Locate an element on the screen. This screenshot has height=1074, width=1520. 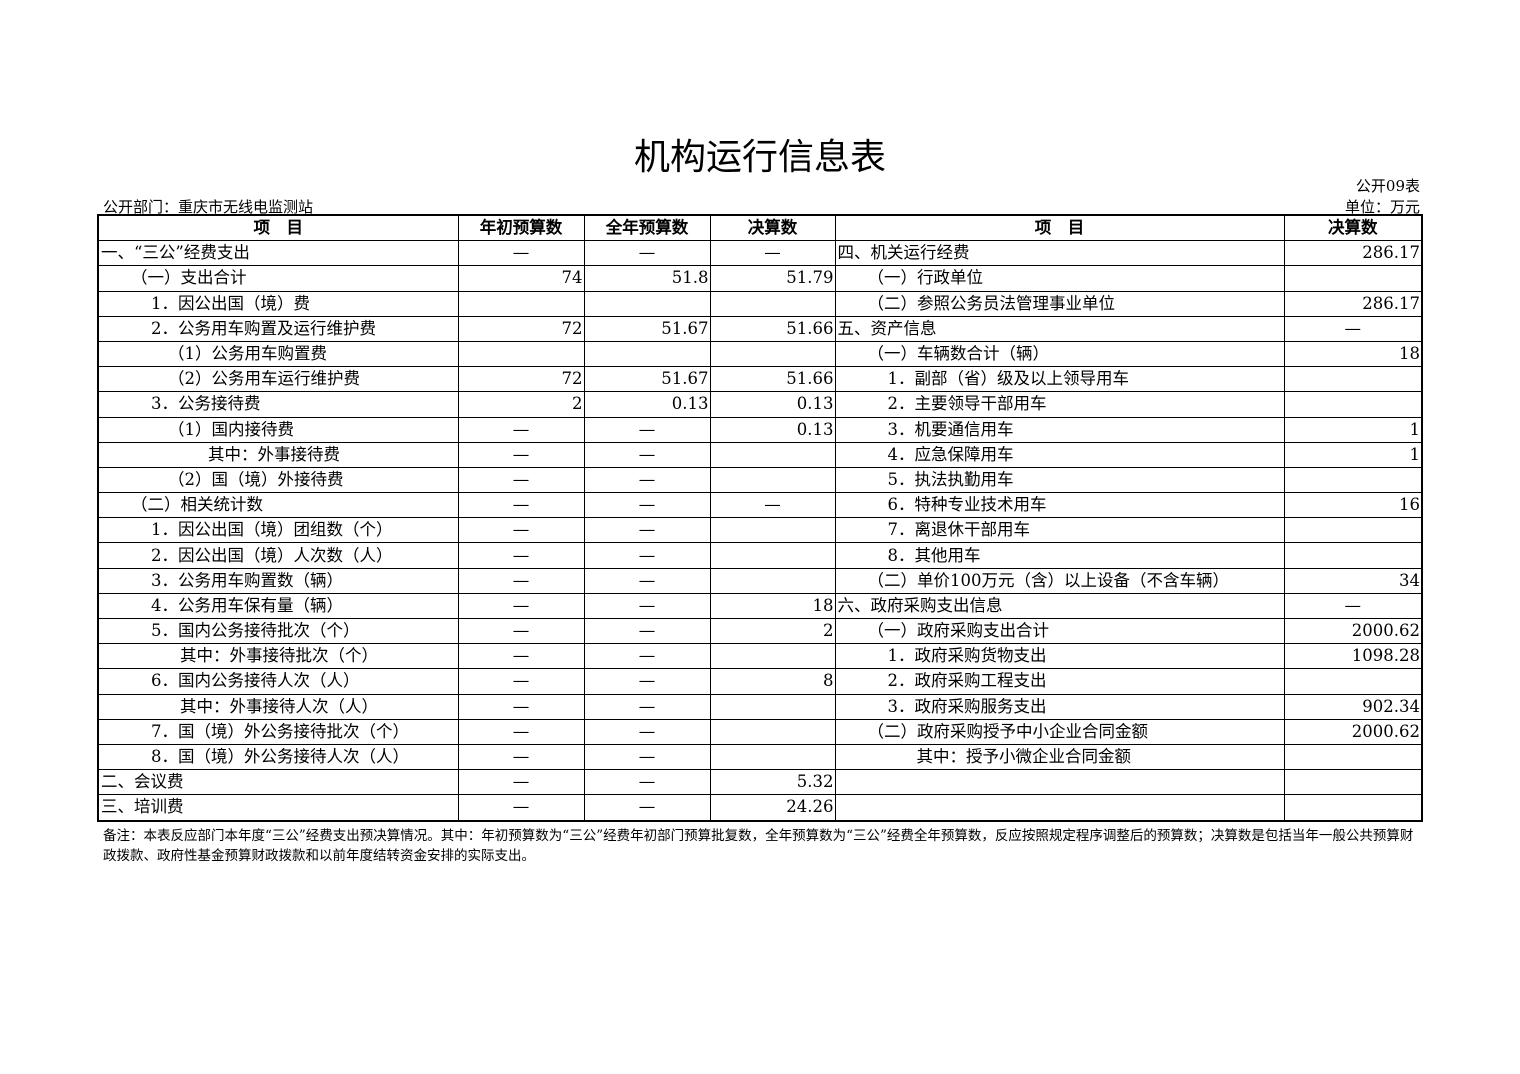
header-budget-initial: 年初预算数 is located at coordinates (521, 228).